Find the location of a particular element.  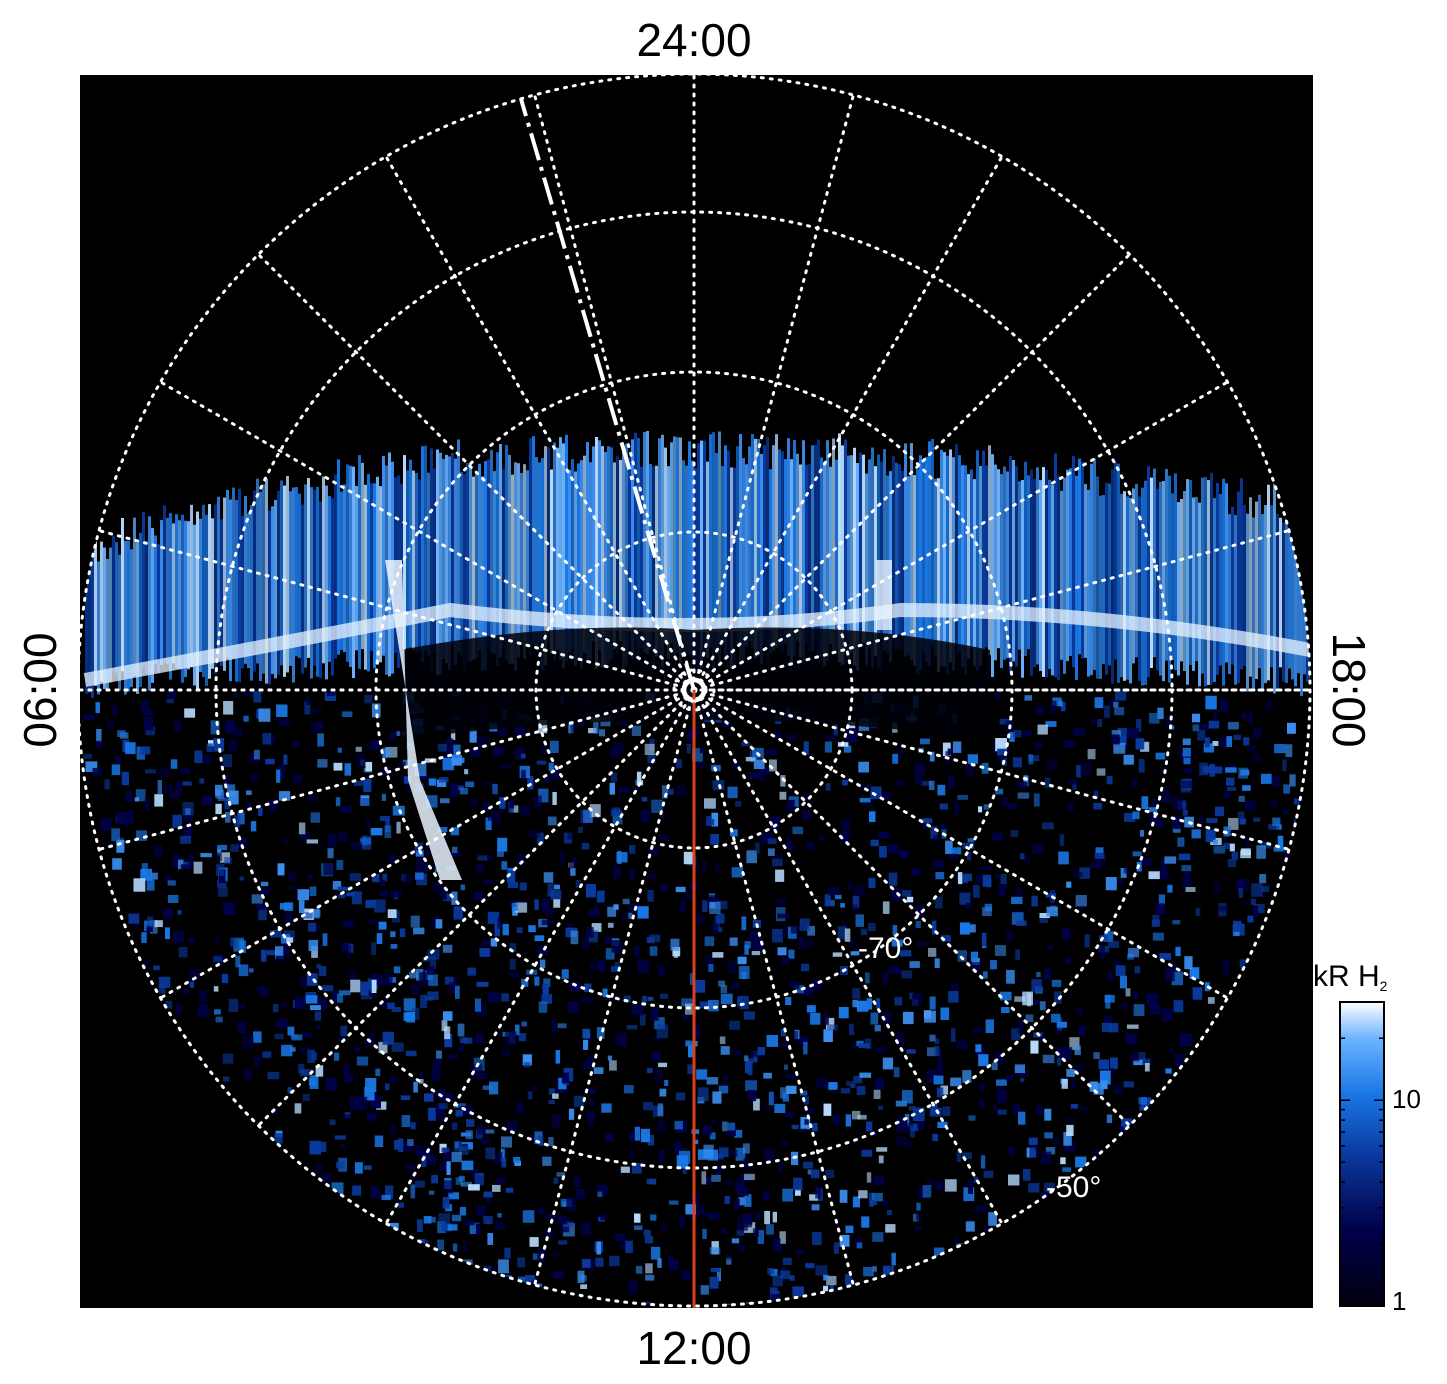

colorbar-title-main: kR H is located at coordinates (1346, 976).